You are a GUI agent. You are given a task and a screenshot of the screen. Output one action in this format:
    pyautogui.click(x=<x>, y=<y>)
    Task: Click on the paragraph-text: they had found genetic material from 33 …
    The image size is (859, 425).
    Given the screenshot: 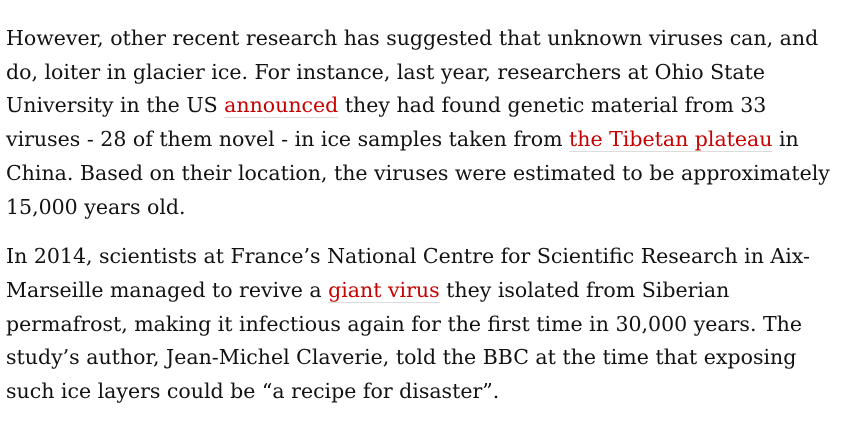 What is the action you would take?
    pyautogui.click(x=386, y=122)
    